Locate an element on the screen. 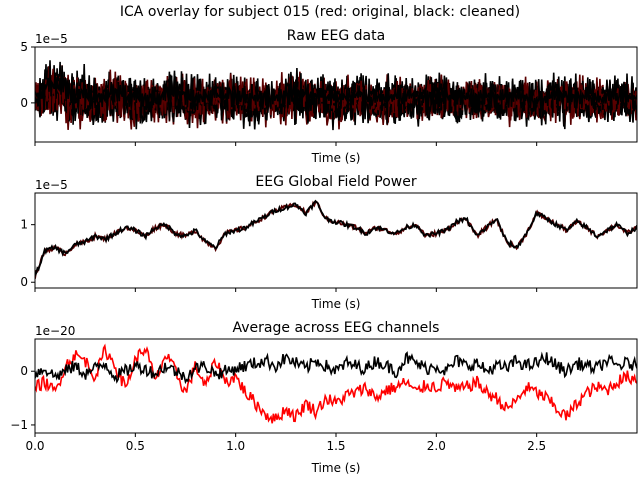 Image resolution: width=640 pixels, height=484 pixels. x-tick-label: 1.0 is located at coordinates (235, 446).